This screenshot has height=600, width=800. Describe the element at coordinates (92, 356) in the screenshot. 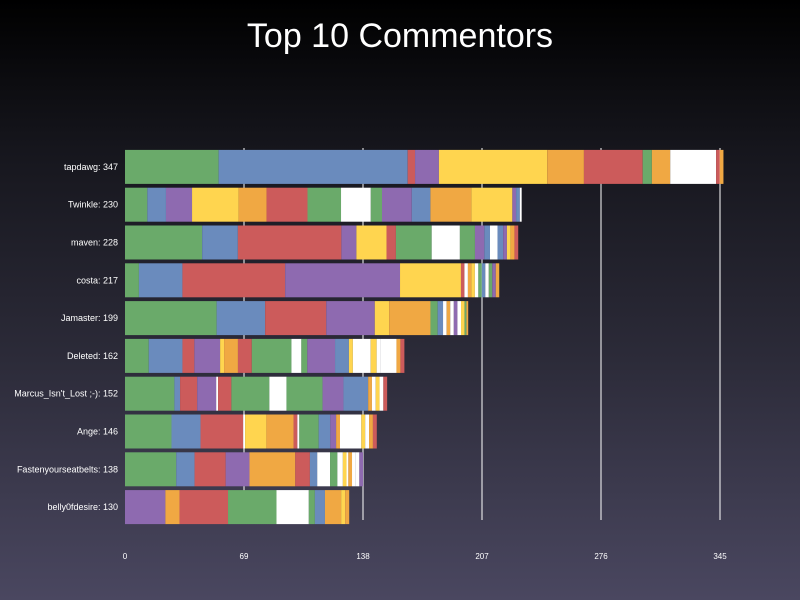

I see `category-label: Deleted: 162` at that location.